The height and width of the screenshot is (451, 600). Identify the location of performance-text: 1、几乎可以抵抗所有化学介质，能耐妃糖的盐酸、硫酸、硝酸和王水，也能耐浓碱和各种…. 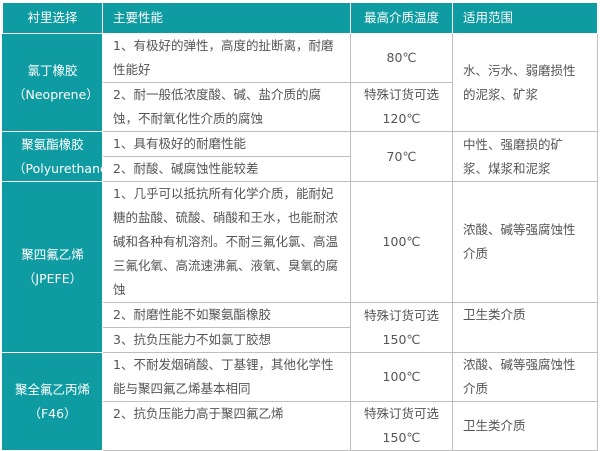
(226, 242).